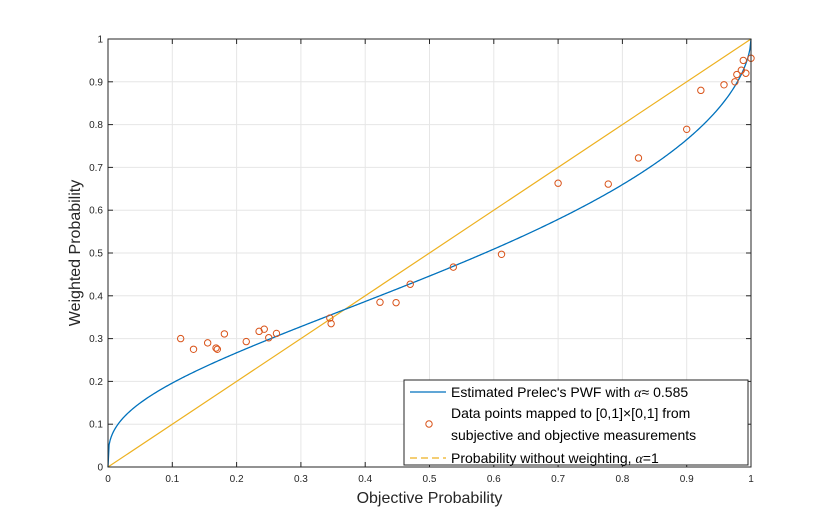 The image size is (830, 525). I want to click on y-tick-label: 0.3, so click(96, 339).